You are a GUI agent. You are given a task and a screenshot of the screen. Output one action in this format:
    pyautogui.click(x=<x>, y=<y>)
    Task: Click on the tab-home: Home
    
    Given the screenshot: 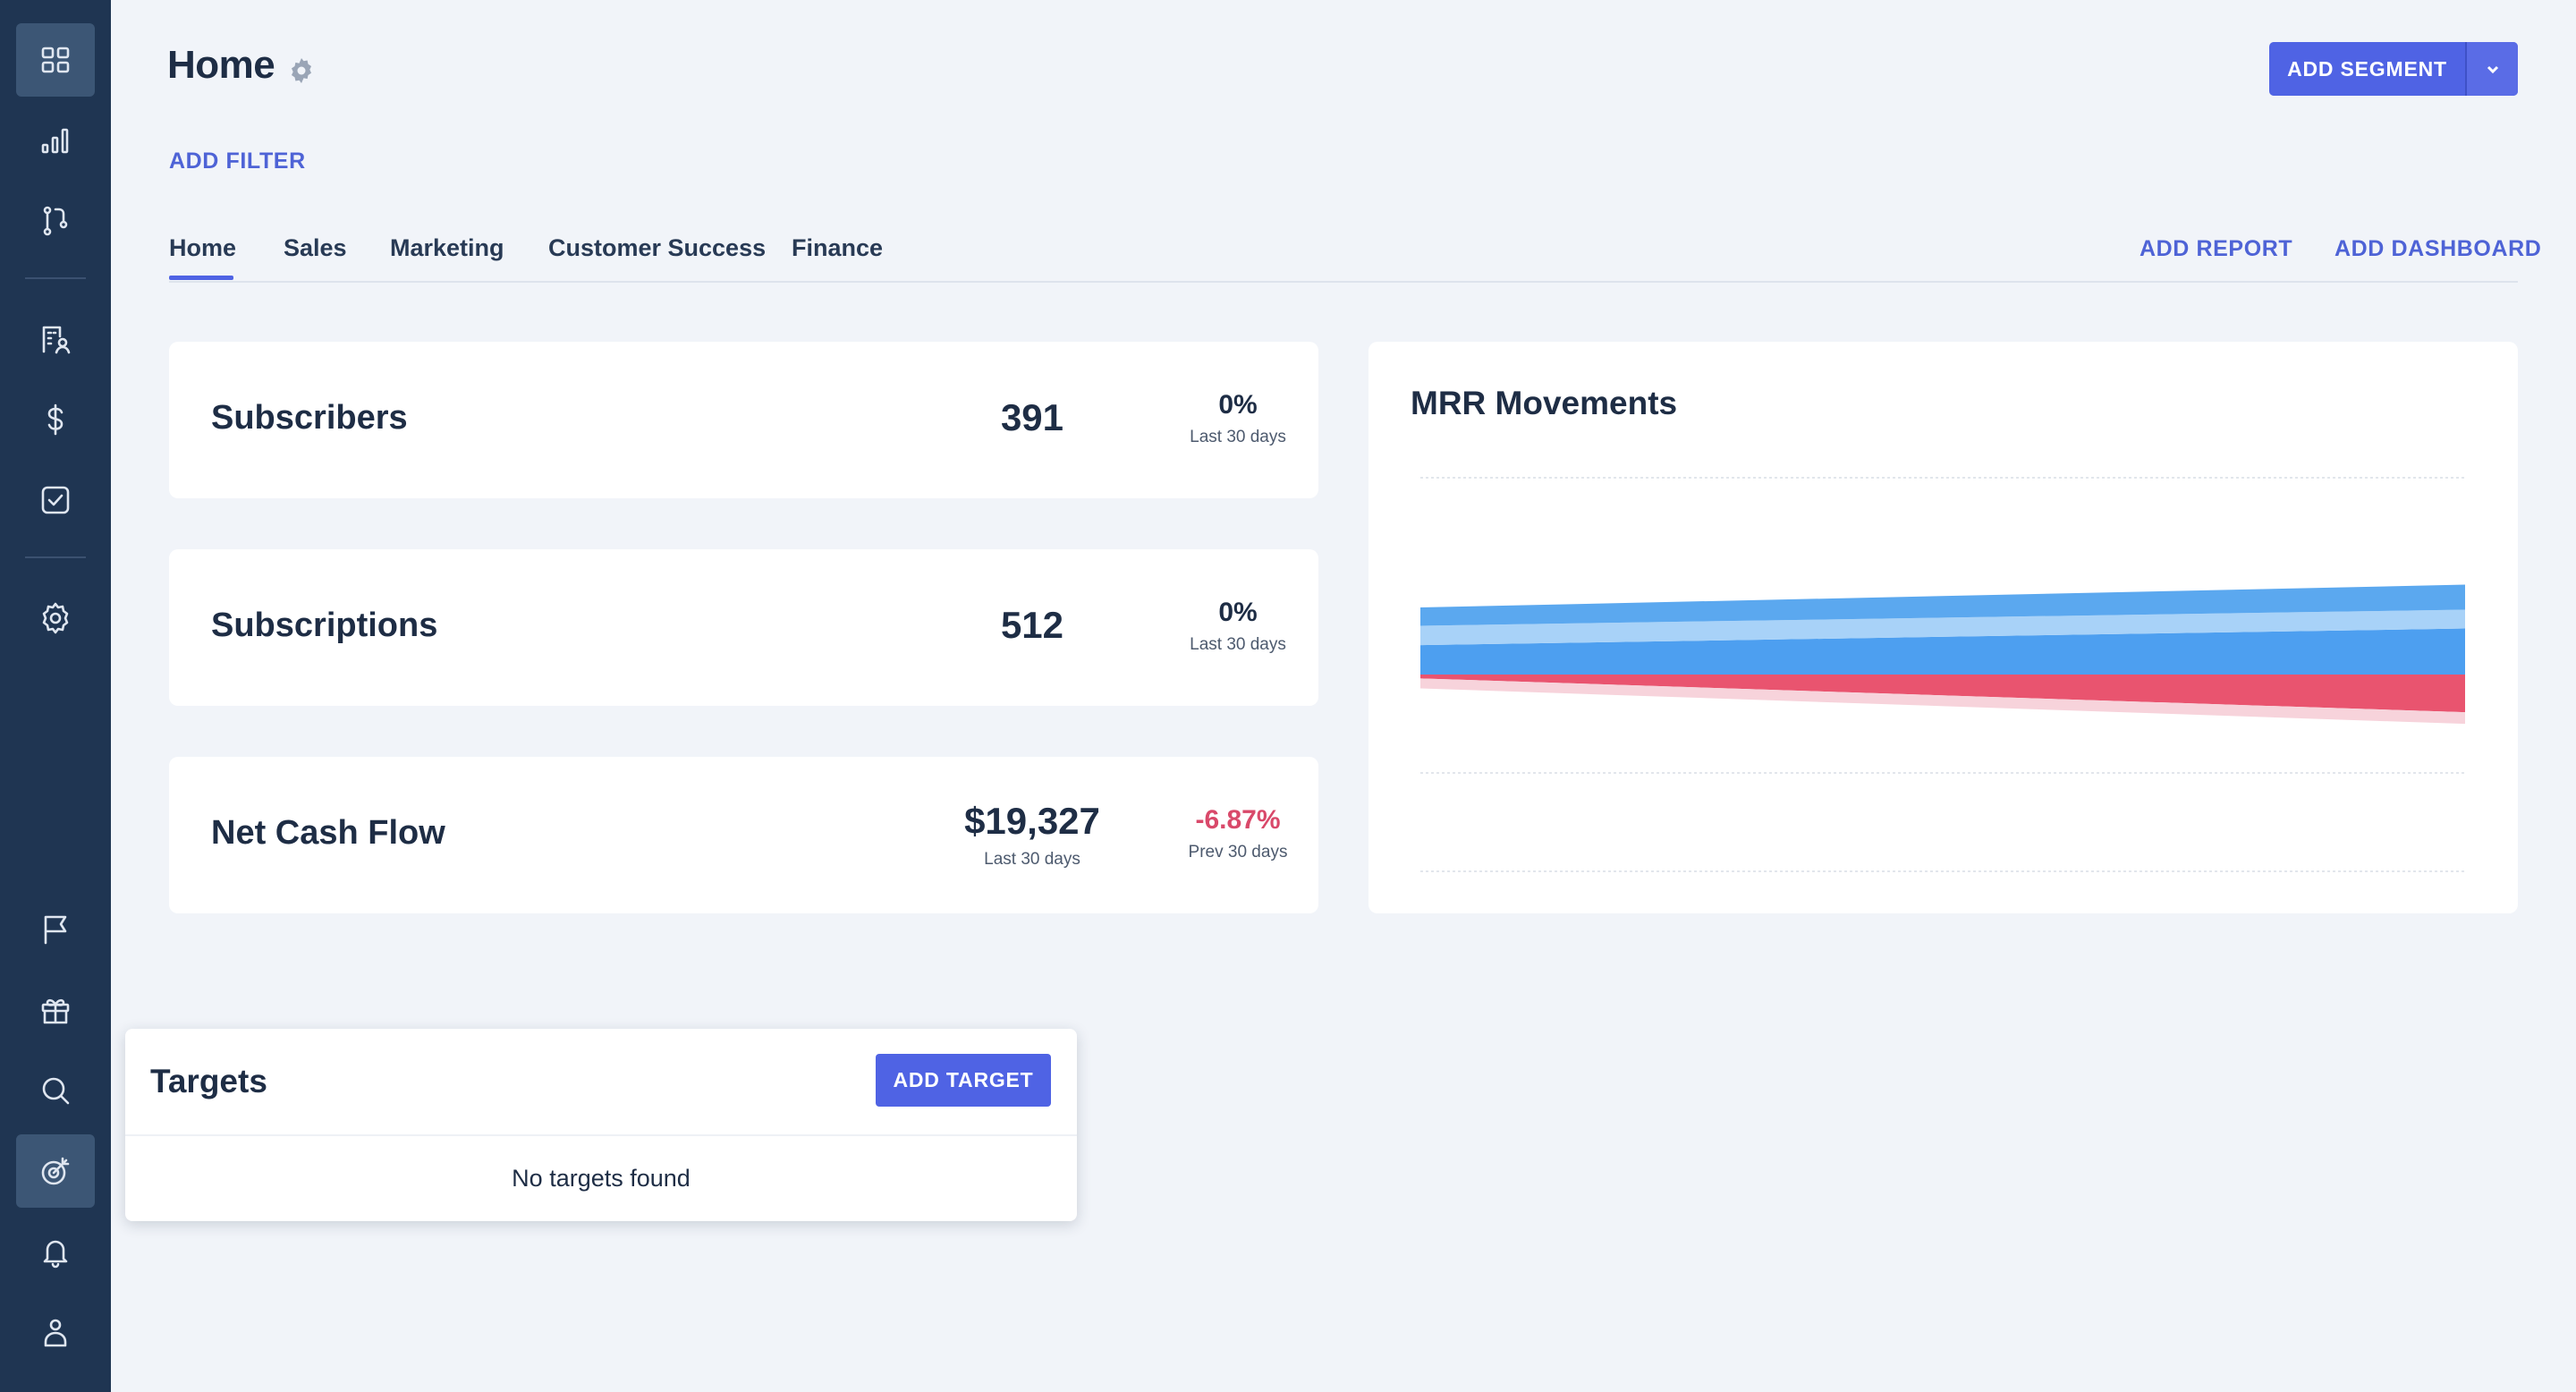 What is the action you would take?
    pyautogui.click(x=203, y=247)
    